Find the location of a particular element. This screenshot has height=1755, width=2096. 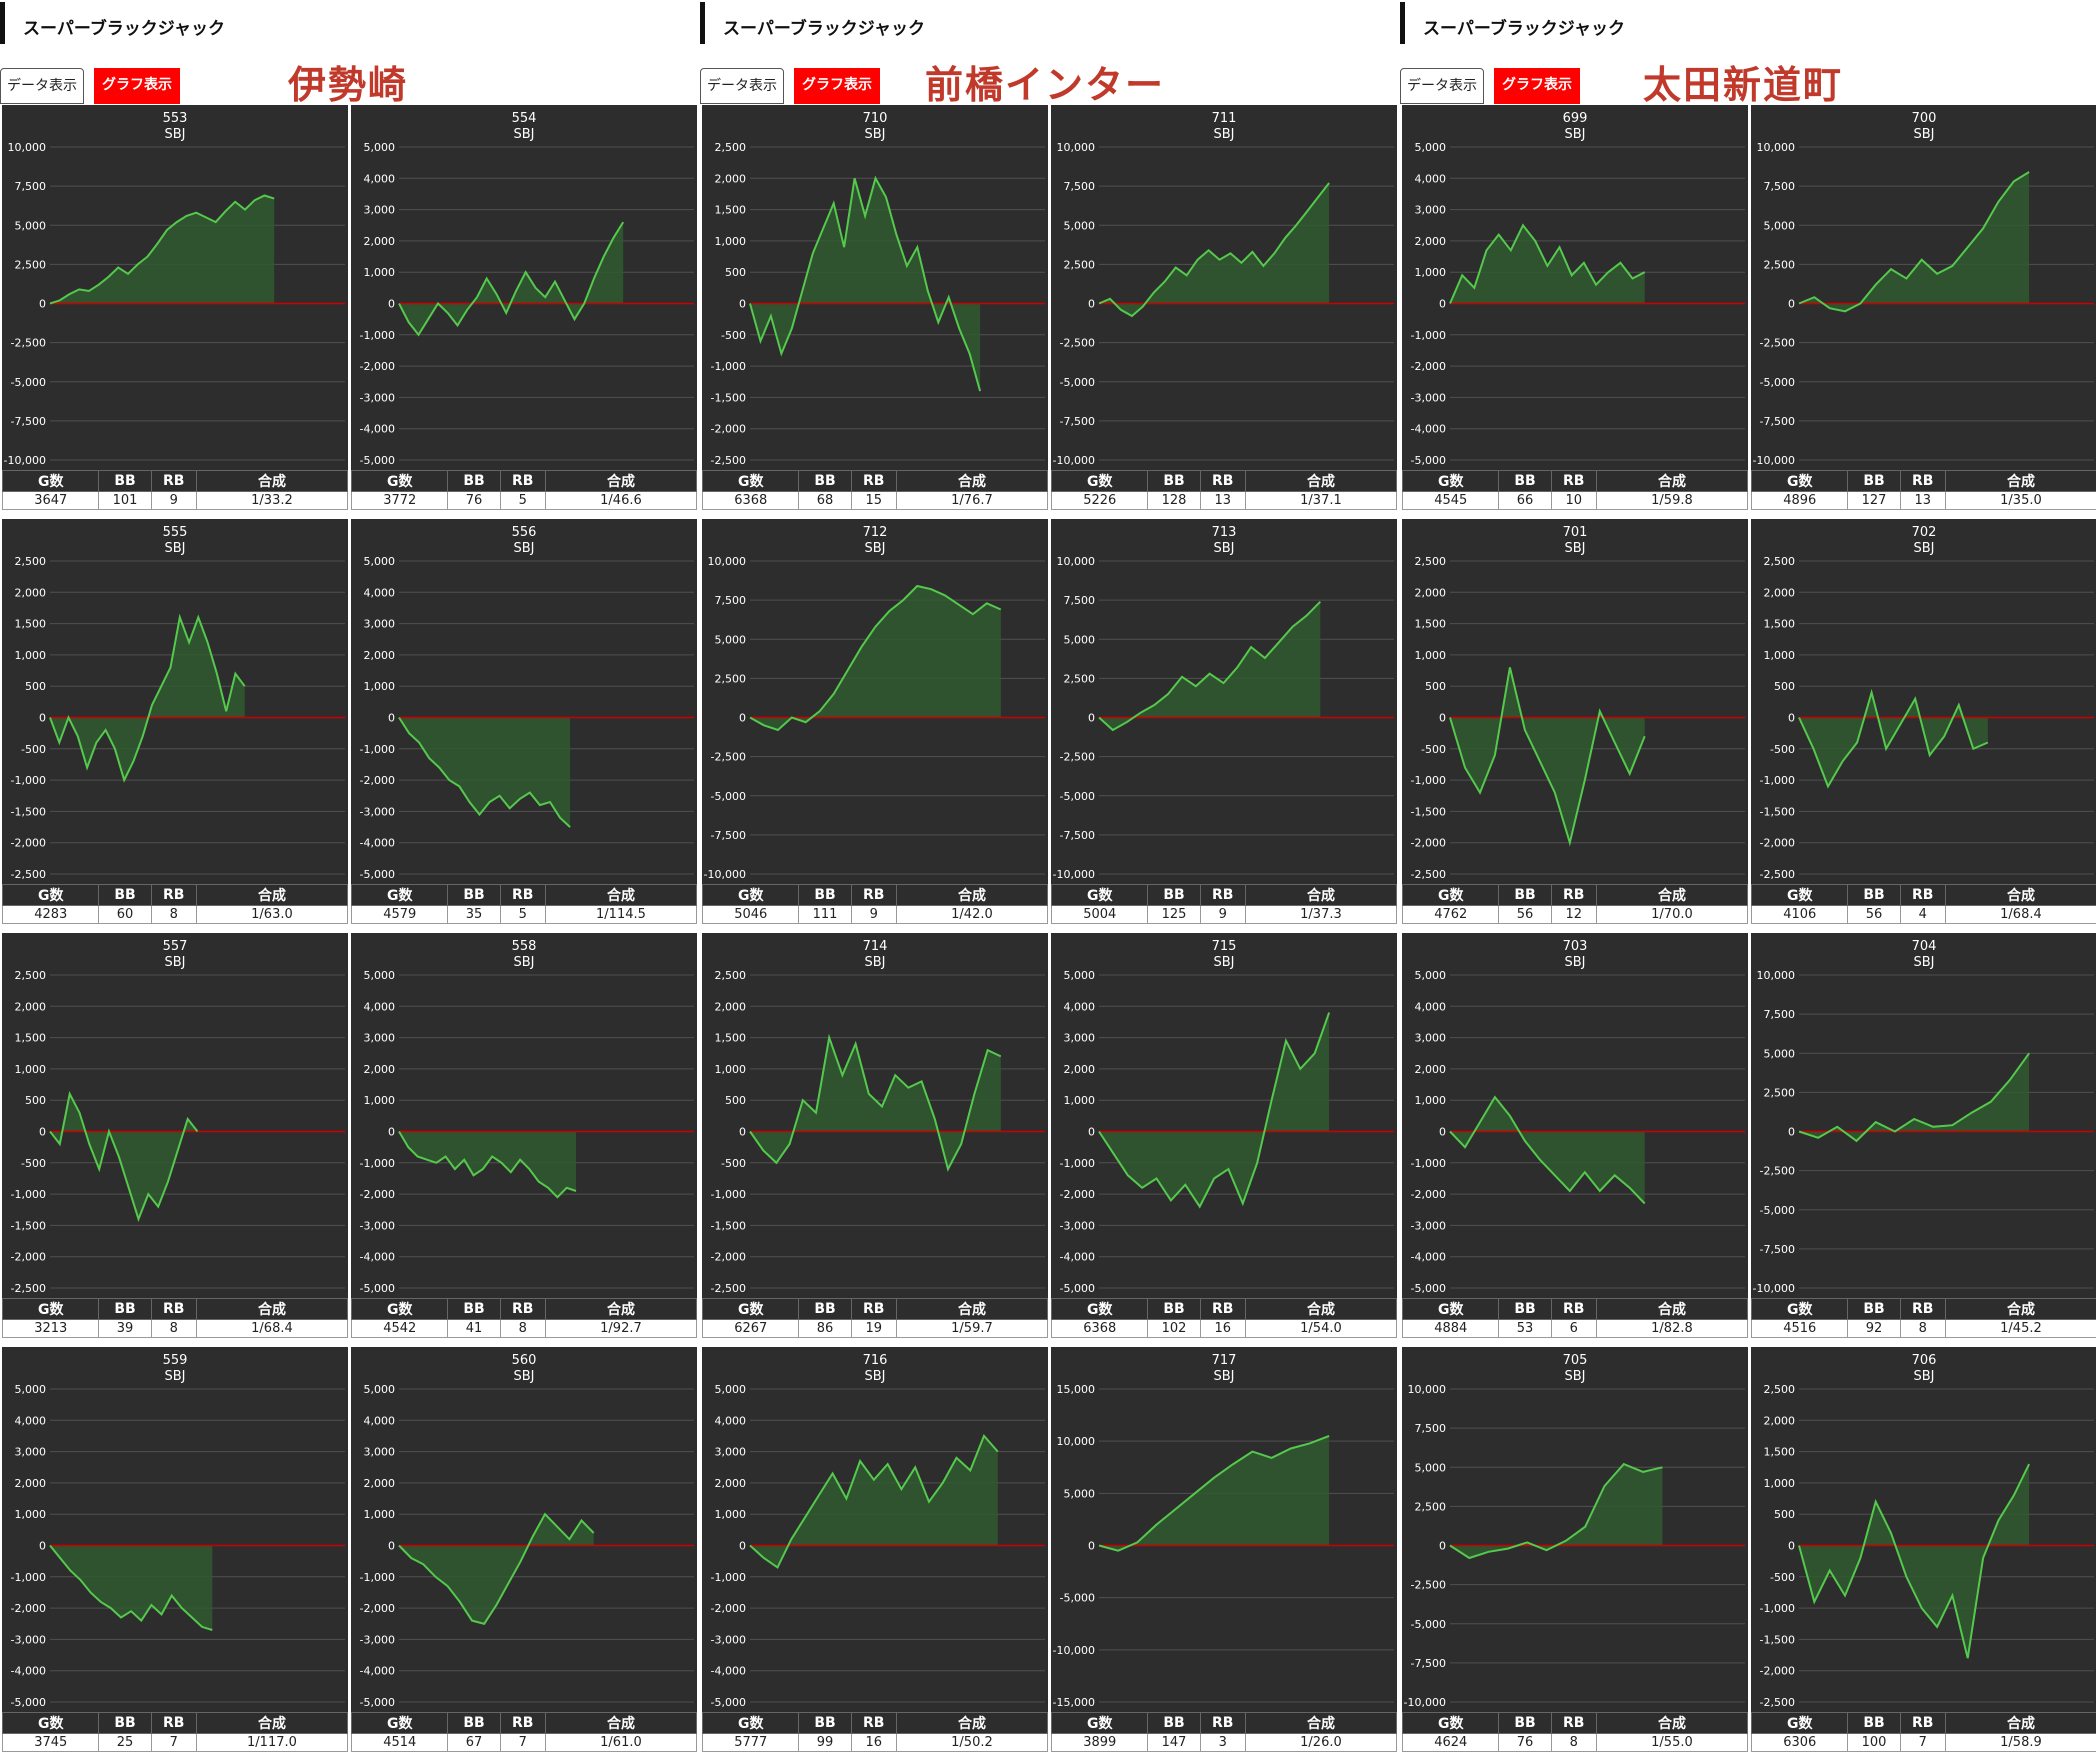

stats-value-bb: 56 is located at coordinates (1874, 914).